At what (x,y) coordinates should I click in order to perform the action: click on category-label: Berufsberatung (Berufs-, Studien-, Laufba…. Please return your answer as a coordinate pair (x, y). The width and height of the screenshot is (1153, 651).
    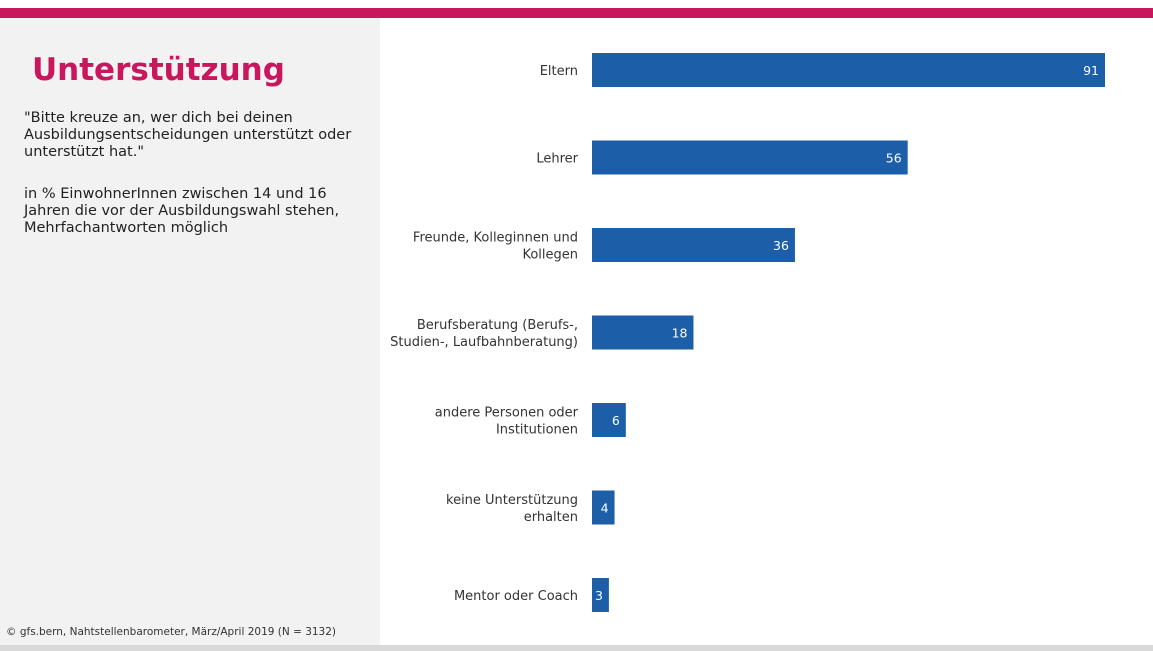
    Looking at the image, I should click on (484, 334).